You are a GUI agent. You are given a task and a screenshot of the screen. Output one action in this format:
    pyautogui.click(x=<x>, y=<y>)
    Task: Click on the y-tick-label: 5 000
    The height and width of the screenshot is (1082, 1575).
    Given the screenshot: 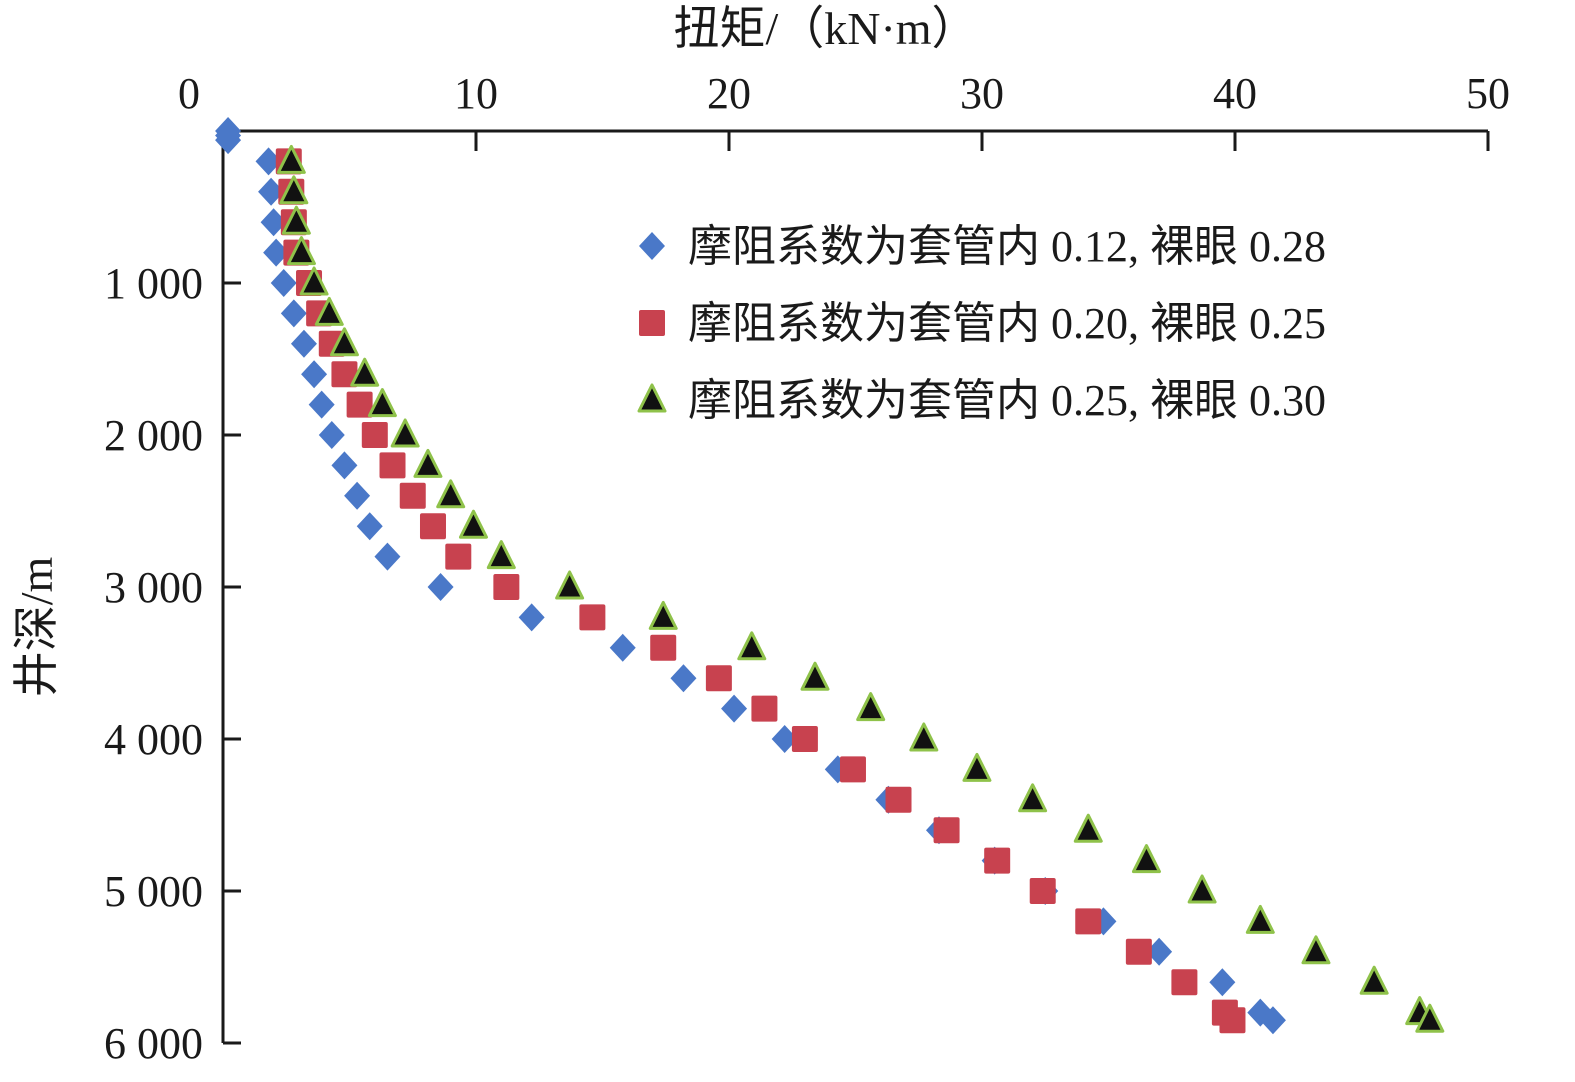 What is the action you would take?
    pyautogui.click(x=153, y=891)
    